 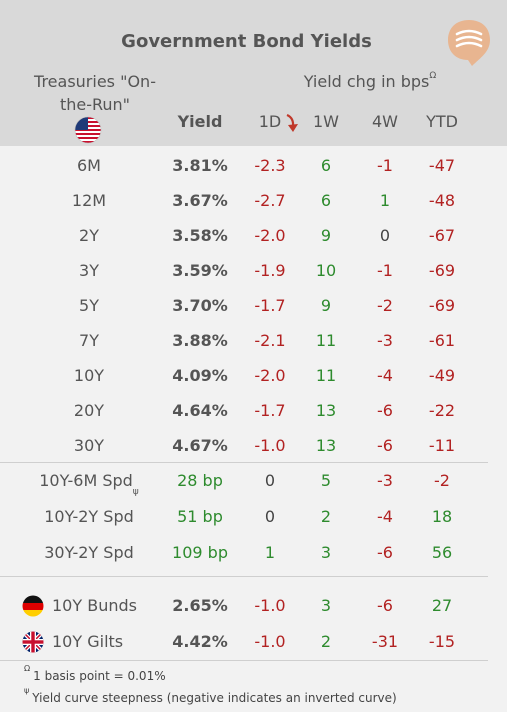 What do you see at coordinates (442, 235) in the screenshot?
I see `change-ytd: -67` at bounding box center [442, 235].